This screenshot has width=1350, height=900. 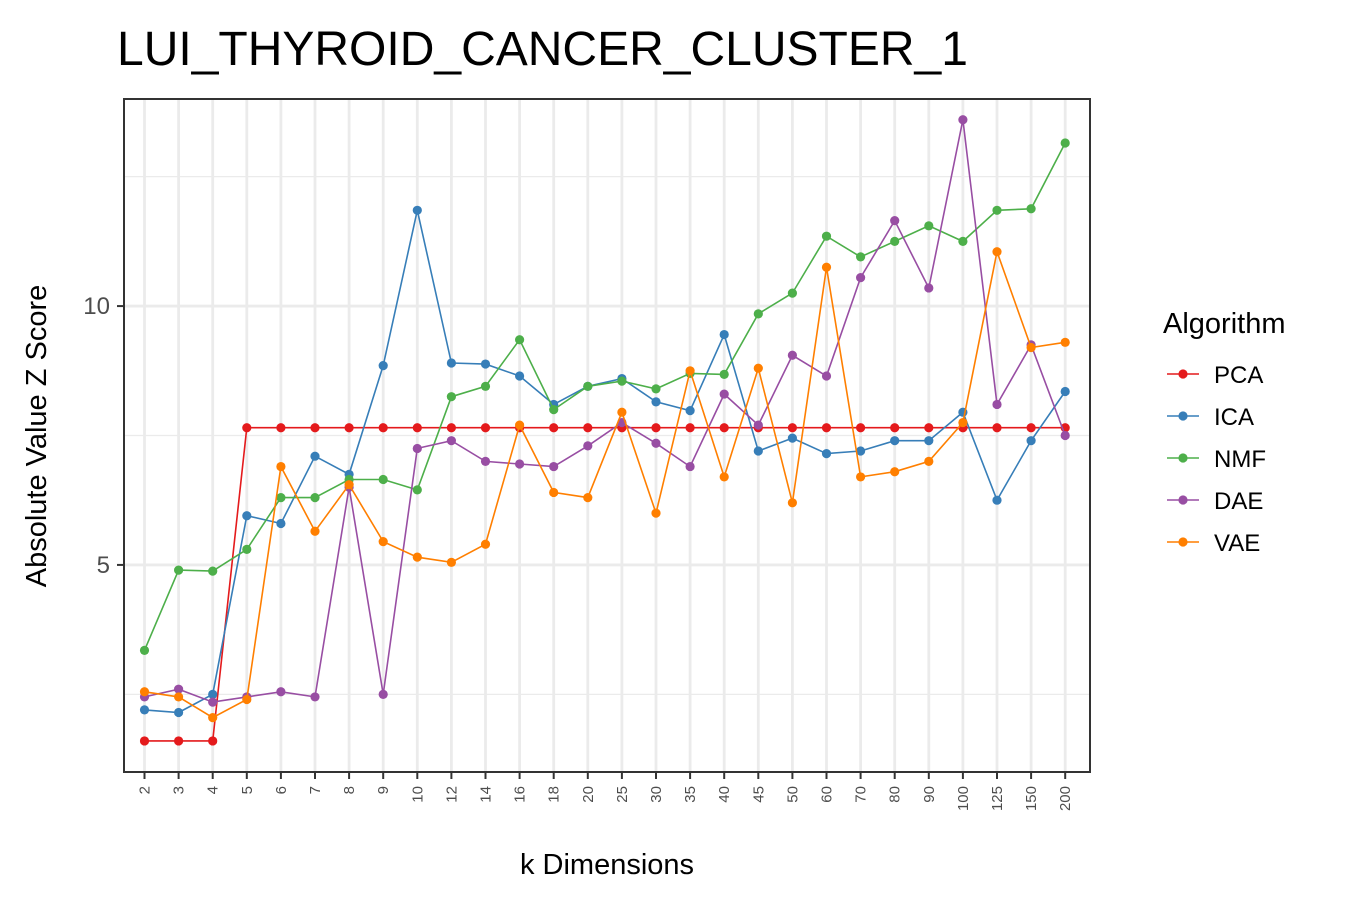 I want to click on x-tick-label-3: 3, so click(x=179, y=790).